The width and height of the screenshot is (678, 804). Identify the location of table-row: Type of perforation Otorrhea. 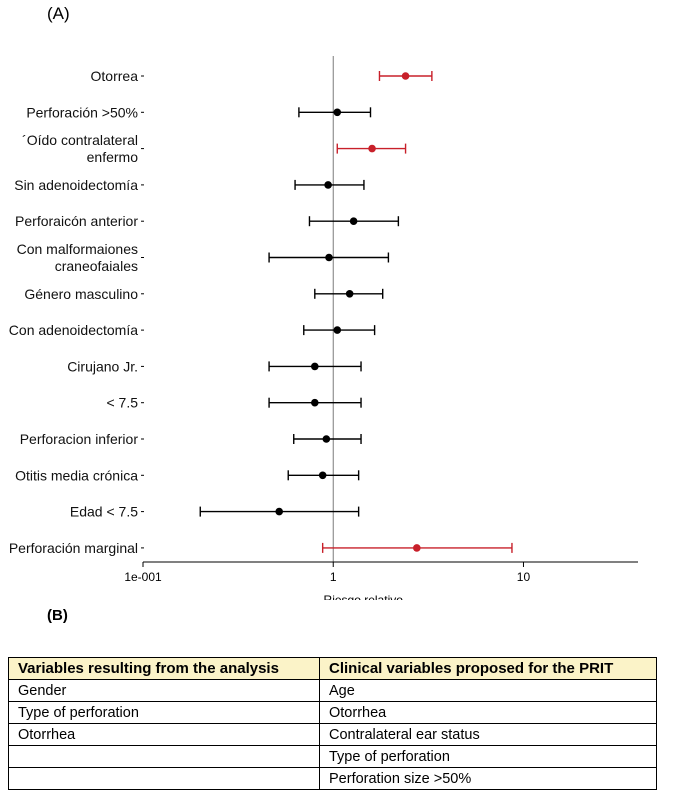
(332, 712).